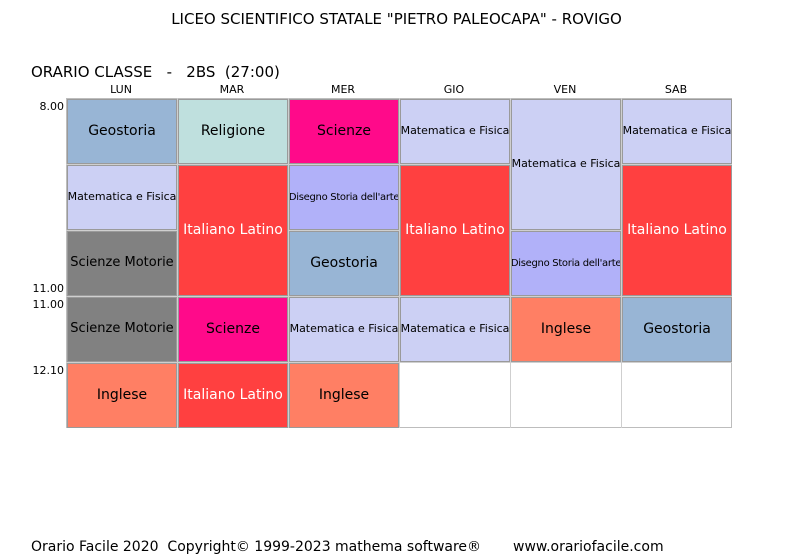  I want to click on day-header-lun: LUN, so click(121, 89).